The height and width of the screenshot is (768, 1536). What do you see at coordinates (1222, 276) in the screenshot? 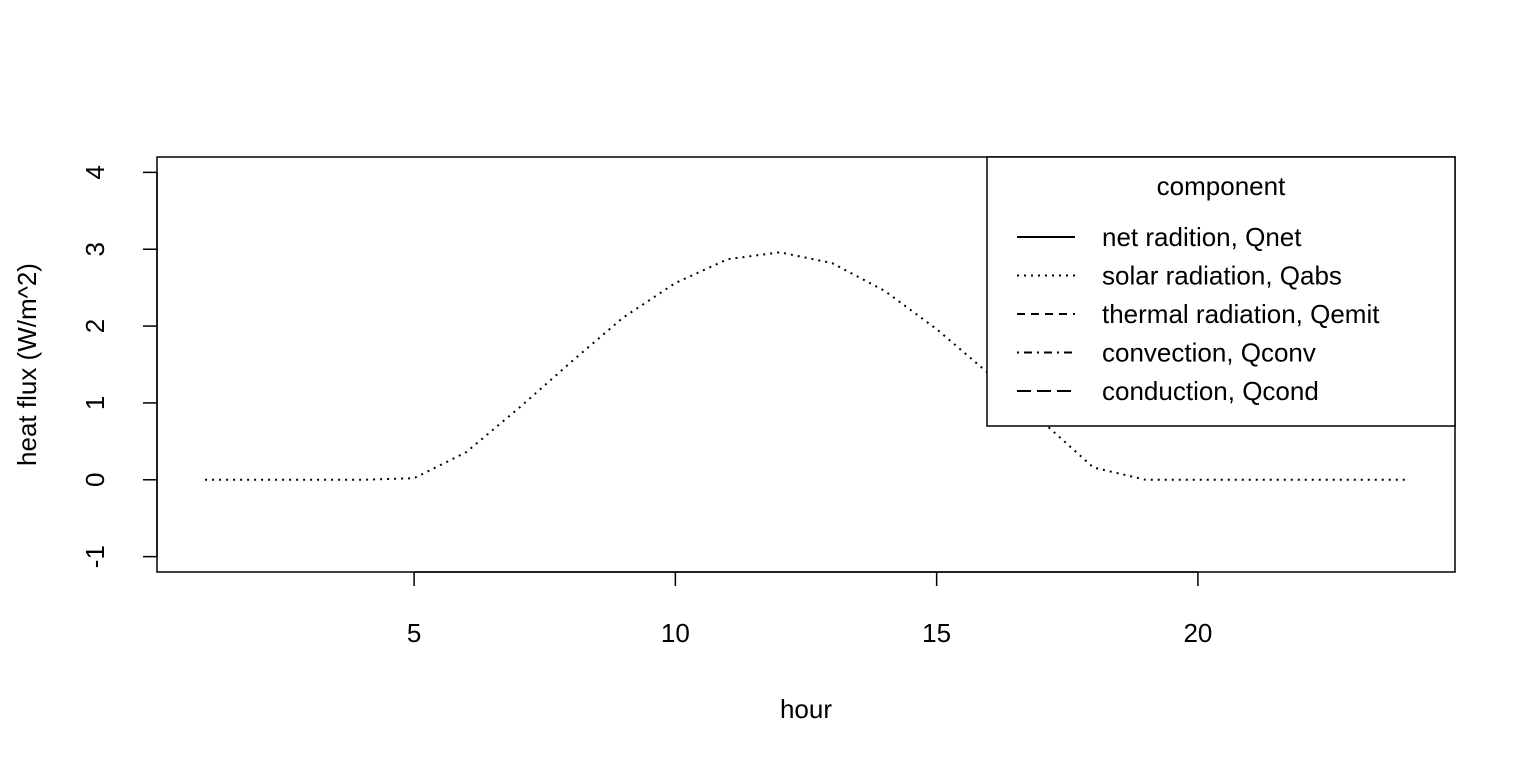
I see `legend-entry-label: solar radiation, Qabs` at bounding box center [1222, 276].